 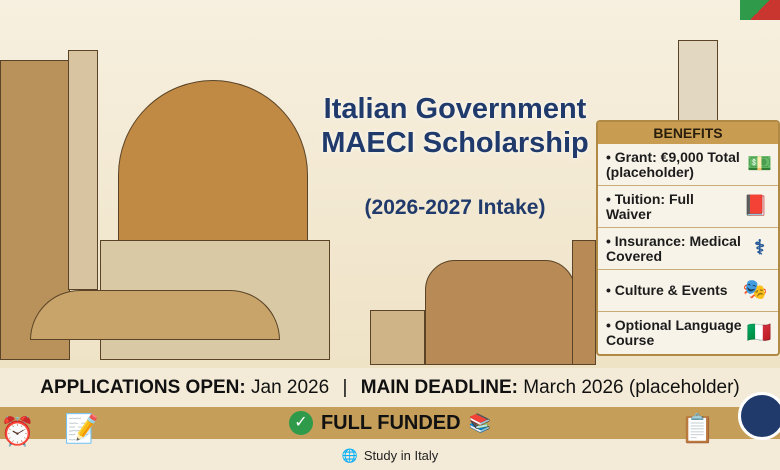 What do you see at coordinates (143, 387) in the screenshot?
I see `open-label: APPLICATIONS OPEN:` at bounding box center [143, 387].